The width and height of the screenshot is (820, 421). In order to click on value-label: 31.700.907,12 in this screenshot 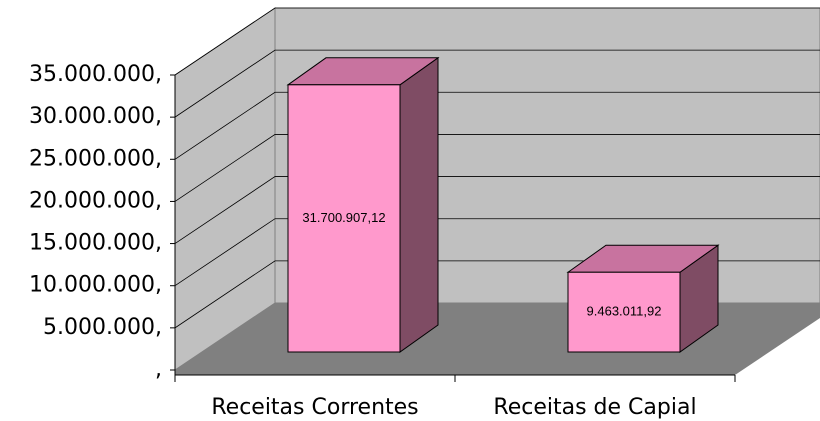, I will do `click(343, 217)`.